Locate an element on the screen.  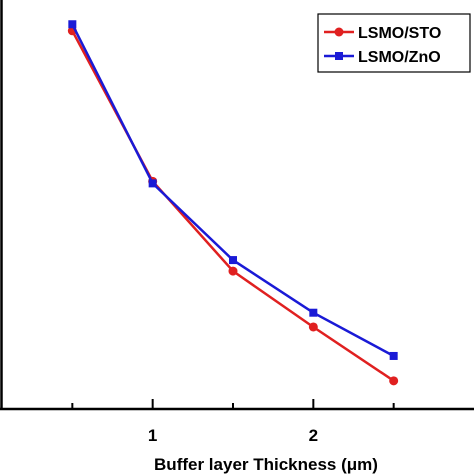
x-tick-label: 1 is located at coordinates (152, 435).